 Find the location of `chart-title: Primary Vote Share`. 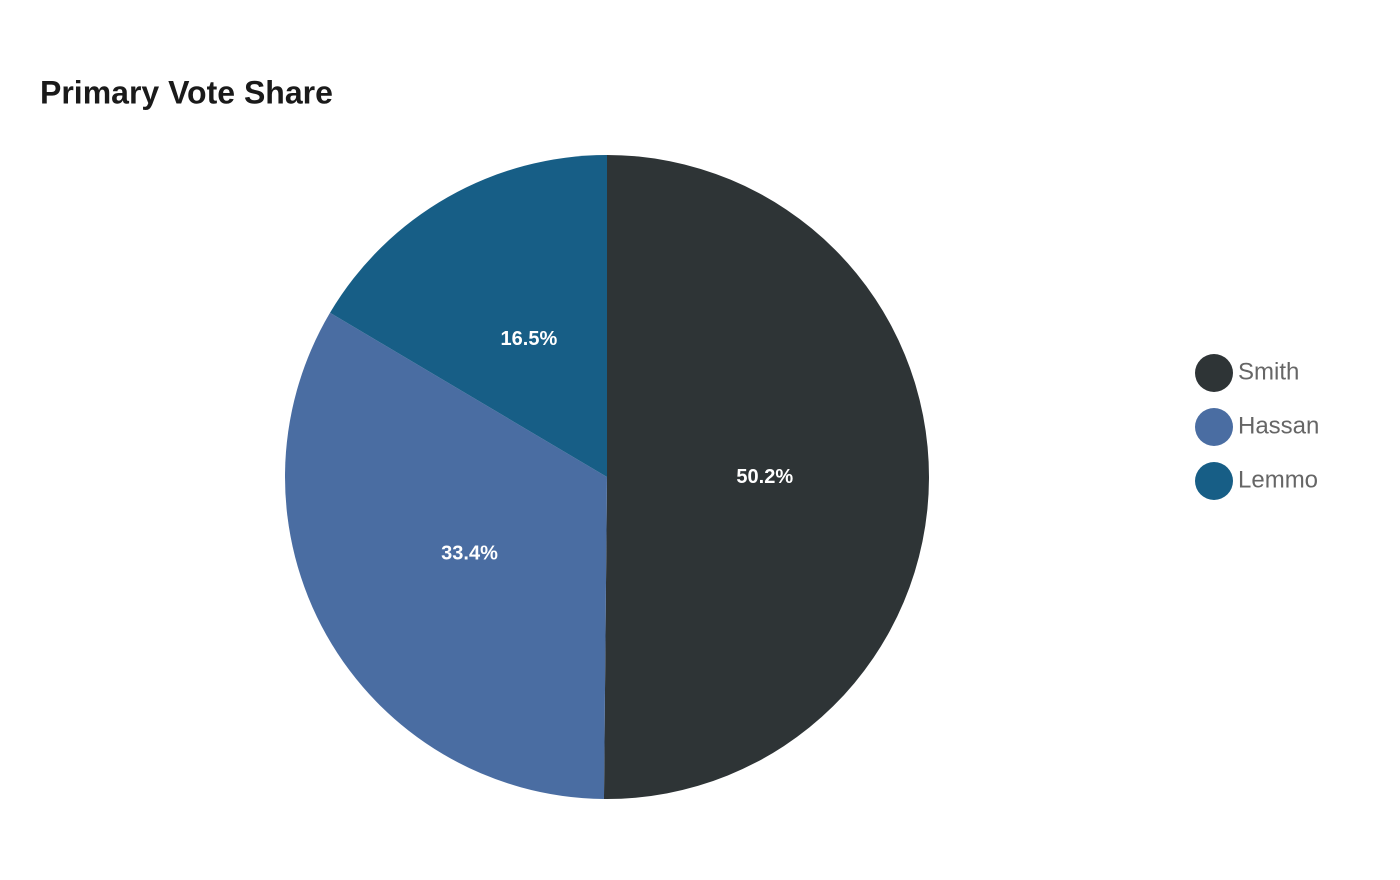

chart-title: Primary Vote Share is located at coordinates (186, 92).